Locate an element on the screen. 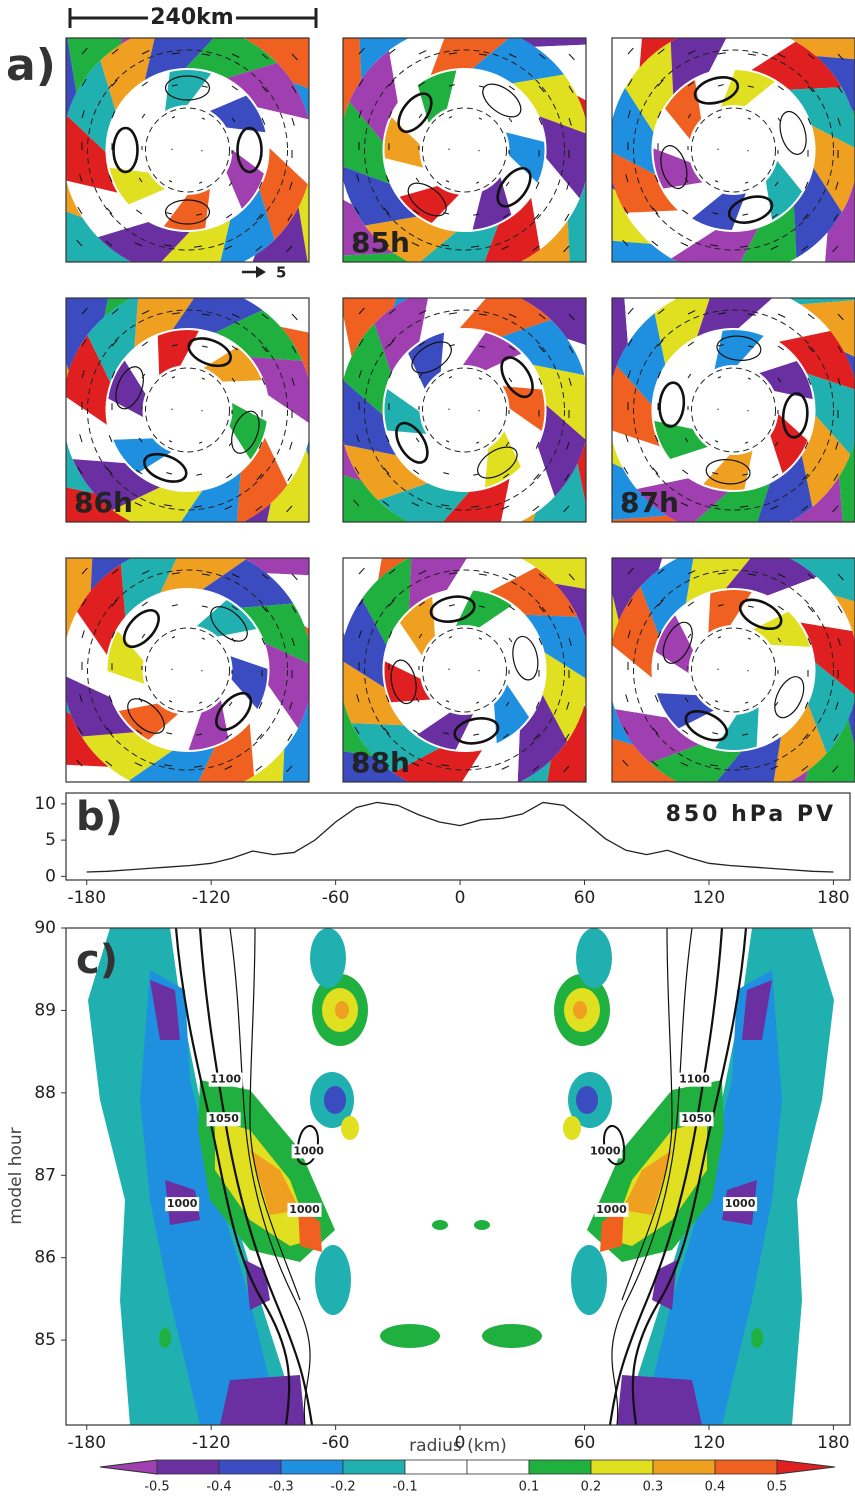  x-tick-label: -60 is located at coordinates (336, 898).